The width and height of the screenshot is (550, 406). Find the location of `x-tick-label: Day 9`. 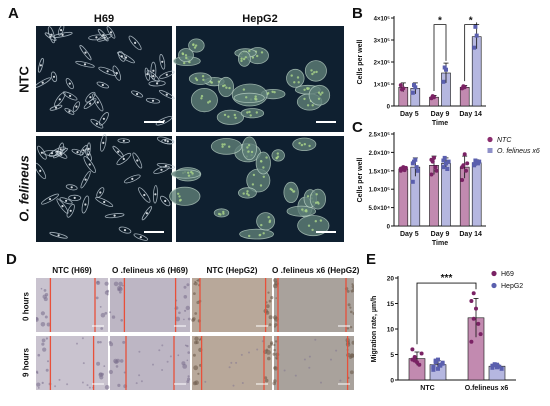

x-tick-label: Day 9 is located at coordinates (440, 234).